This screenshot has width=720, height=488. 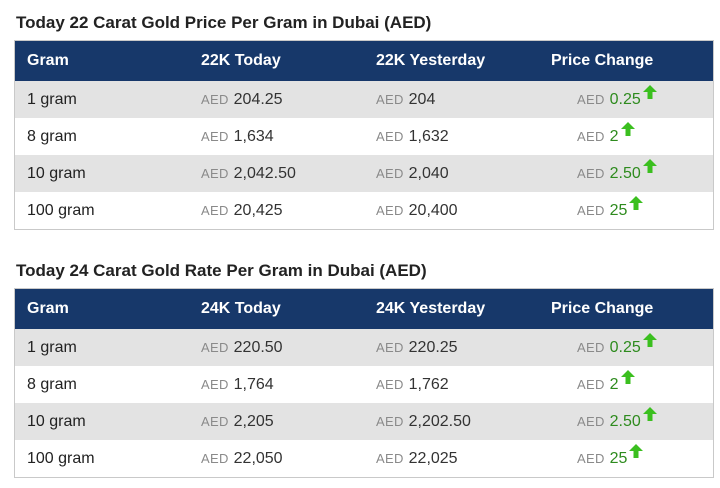 I want to click on header-today: 24K Today, so click(x=241, y=308).